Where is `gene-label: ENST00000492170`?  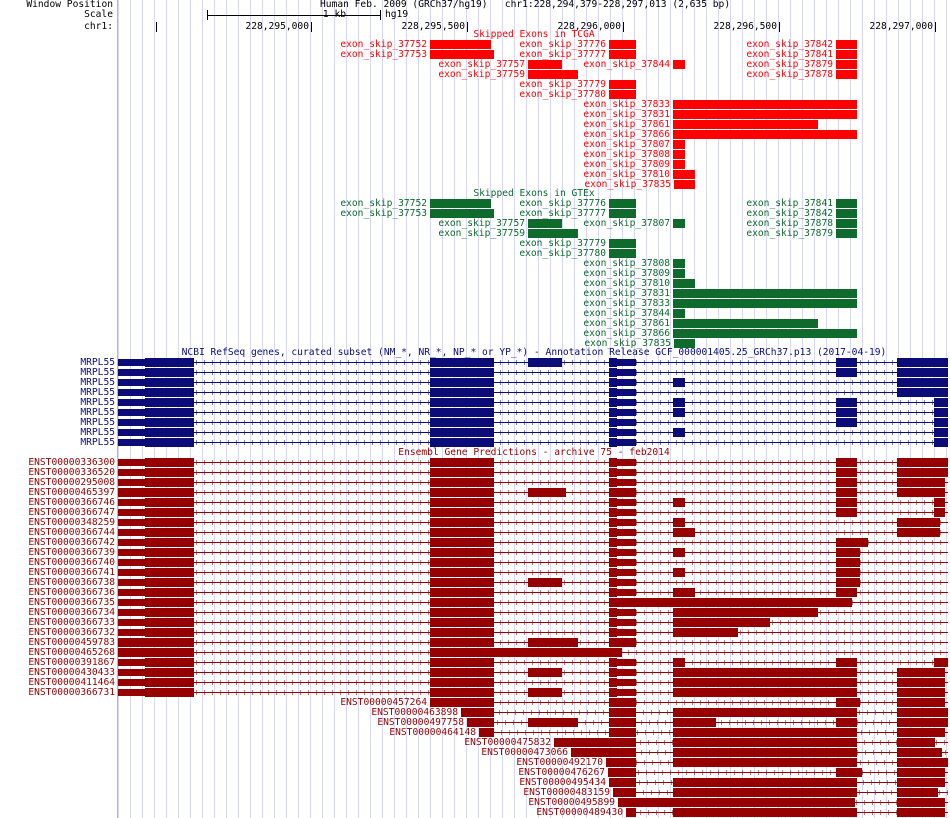 gene-label: ENST00000492170 is located at coordinates (559, 762).